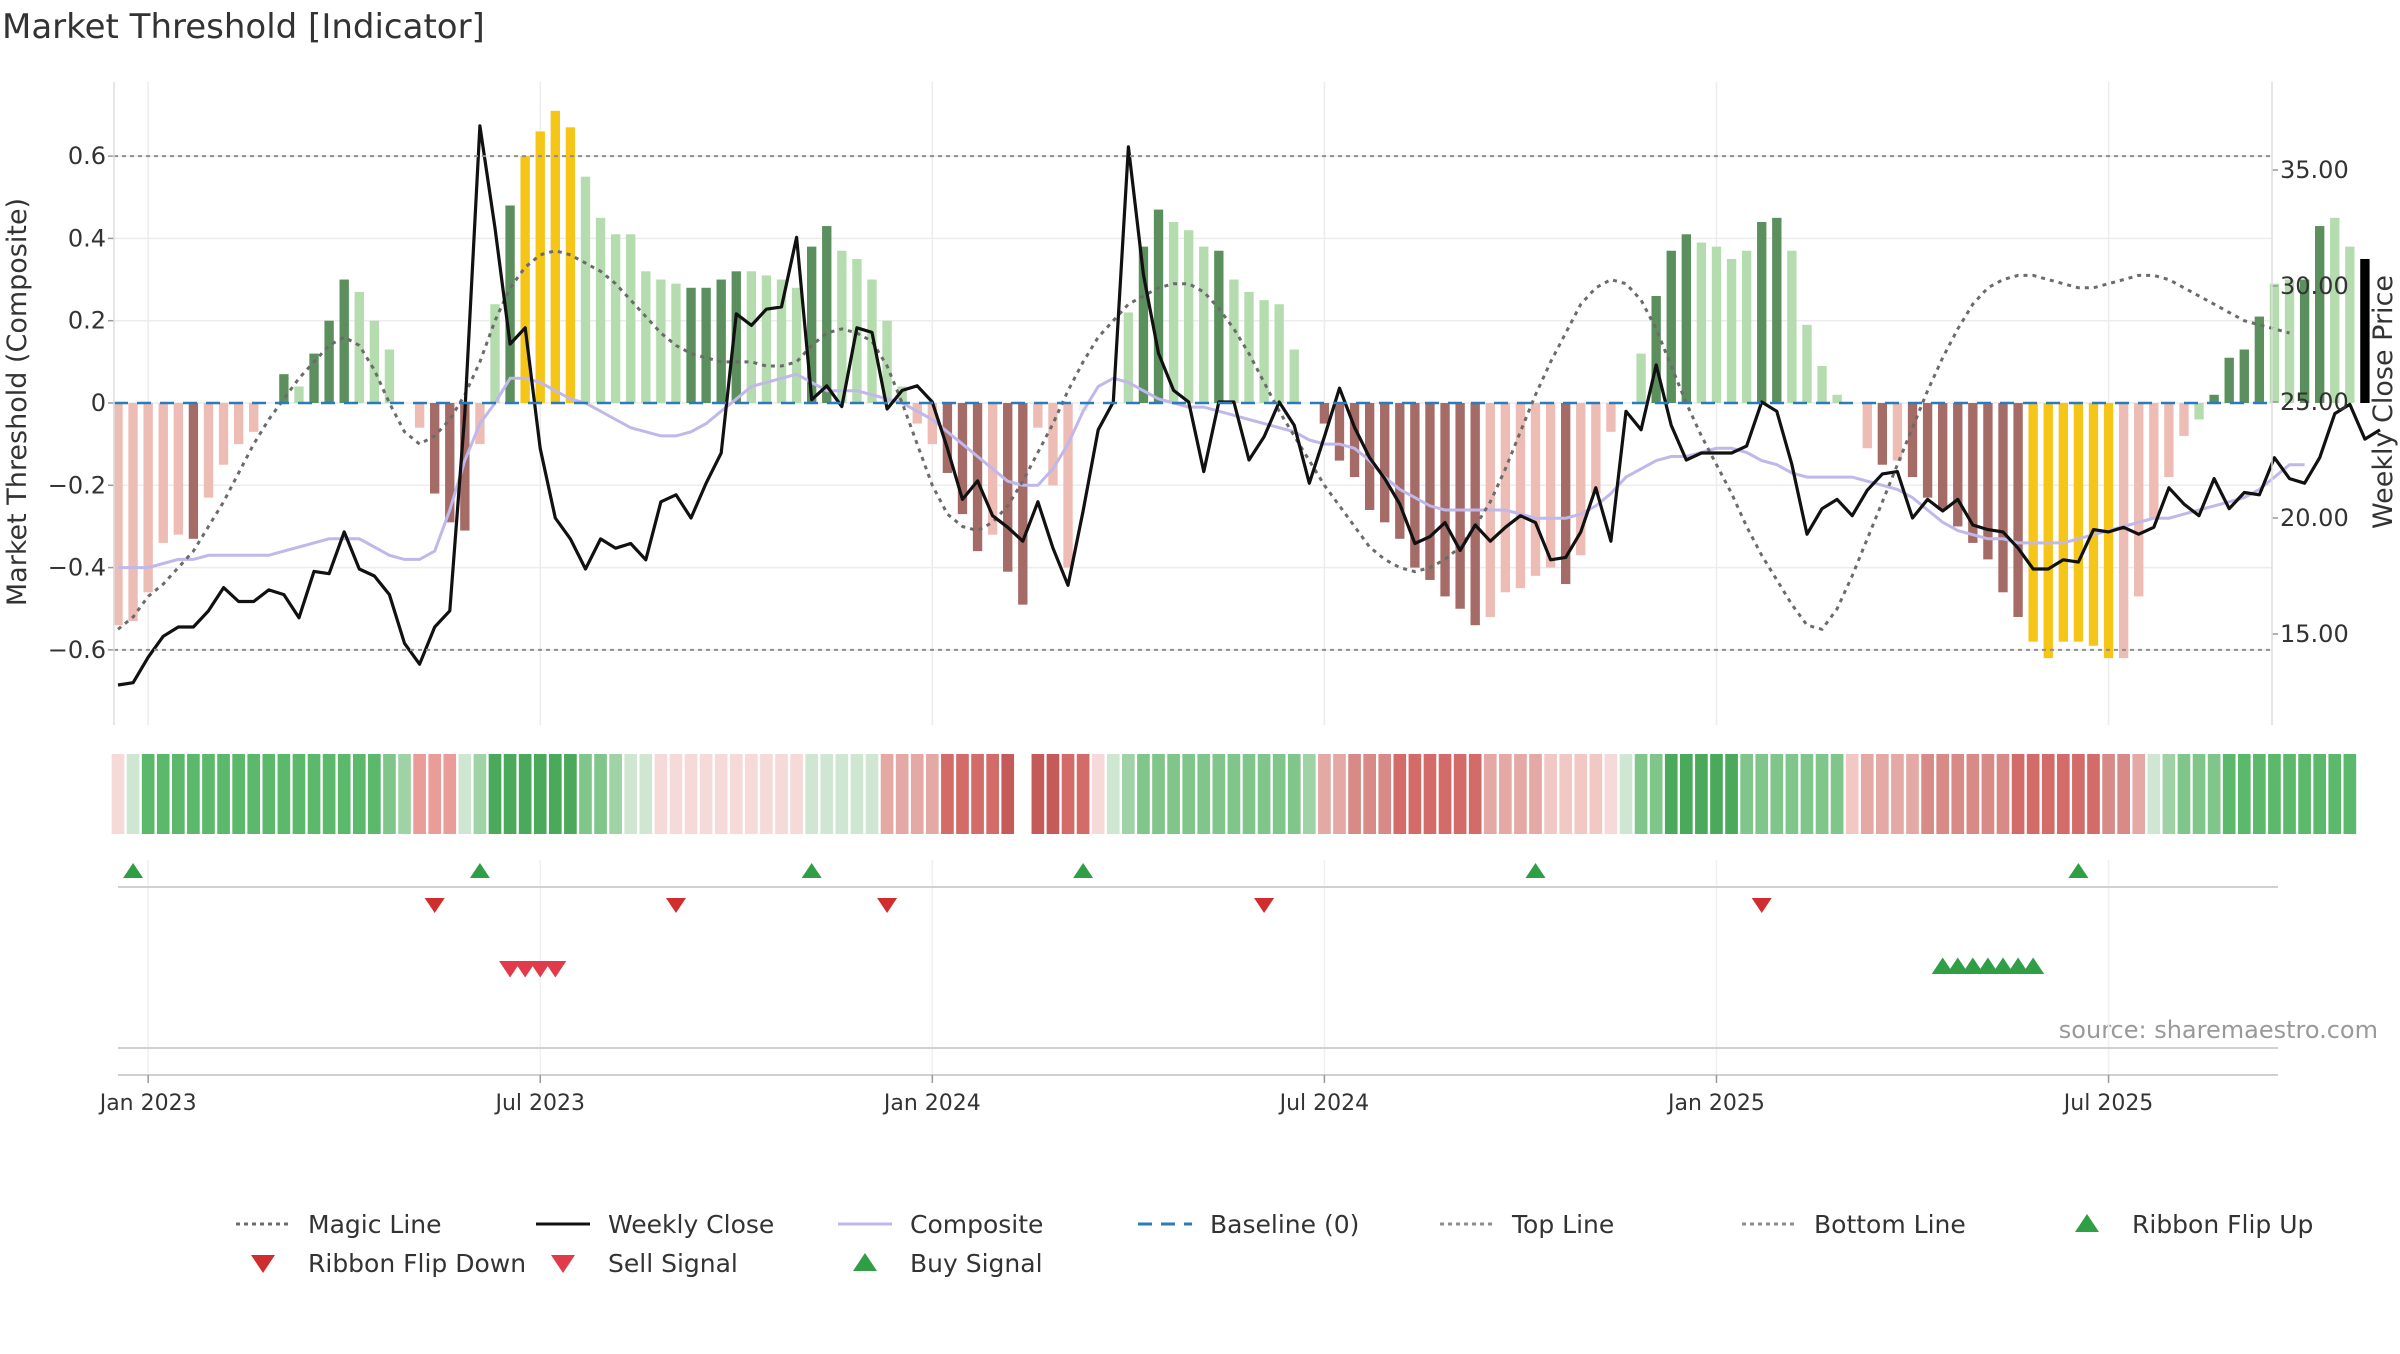 This screenshot has width=2400, height=1354. What do you see at coordinates (2314, 518) in the screenshot?
I see `right-tick-label: 20.00` at bounding box center [2314, 518].